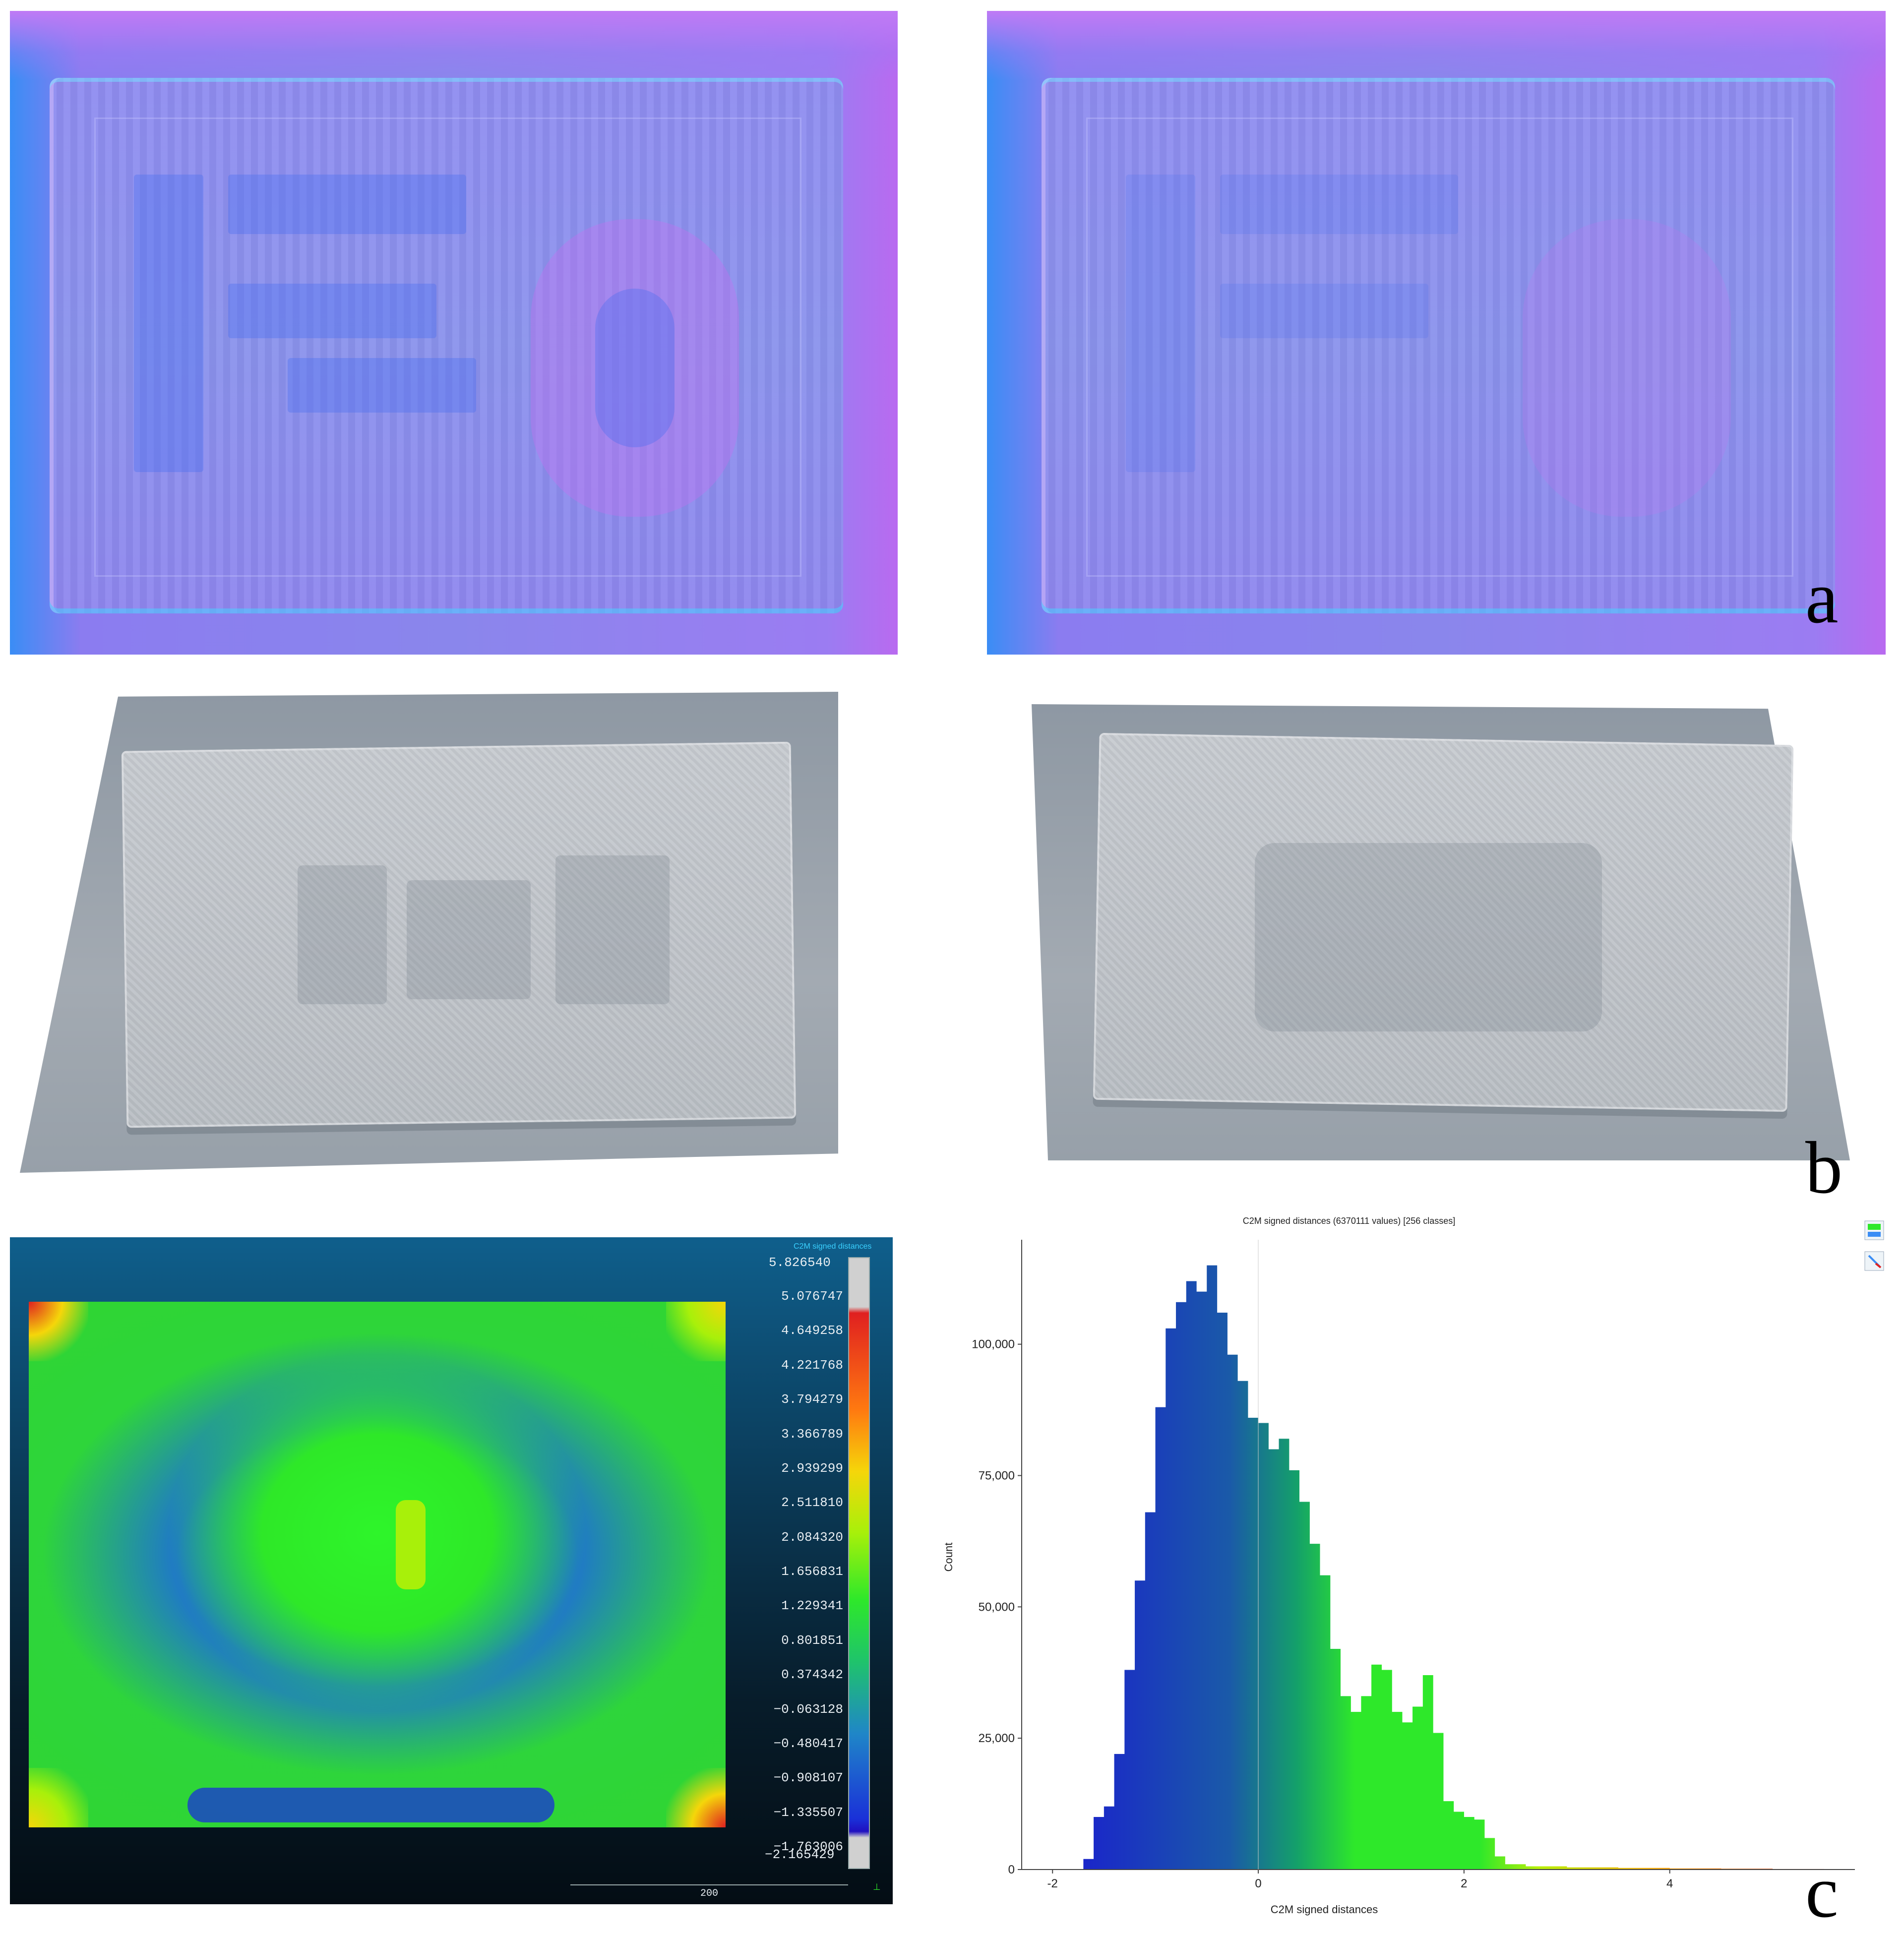  I want to click on scale-tick-label: 4.221768, so click(812, 1365).